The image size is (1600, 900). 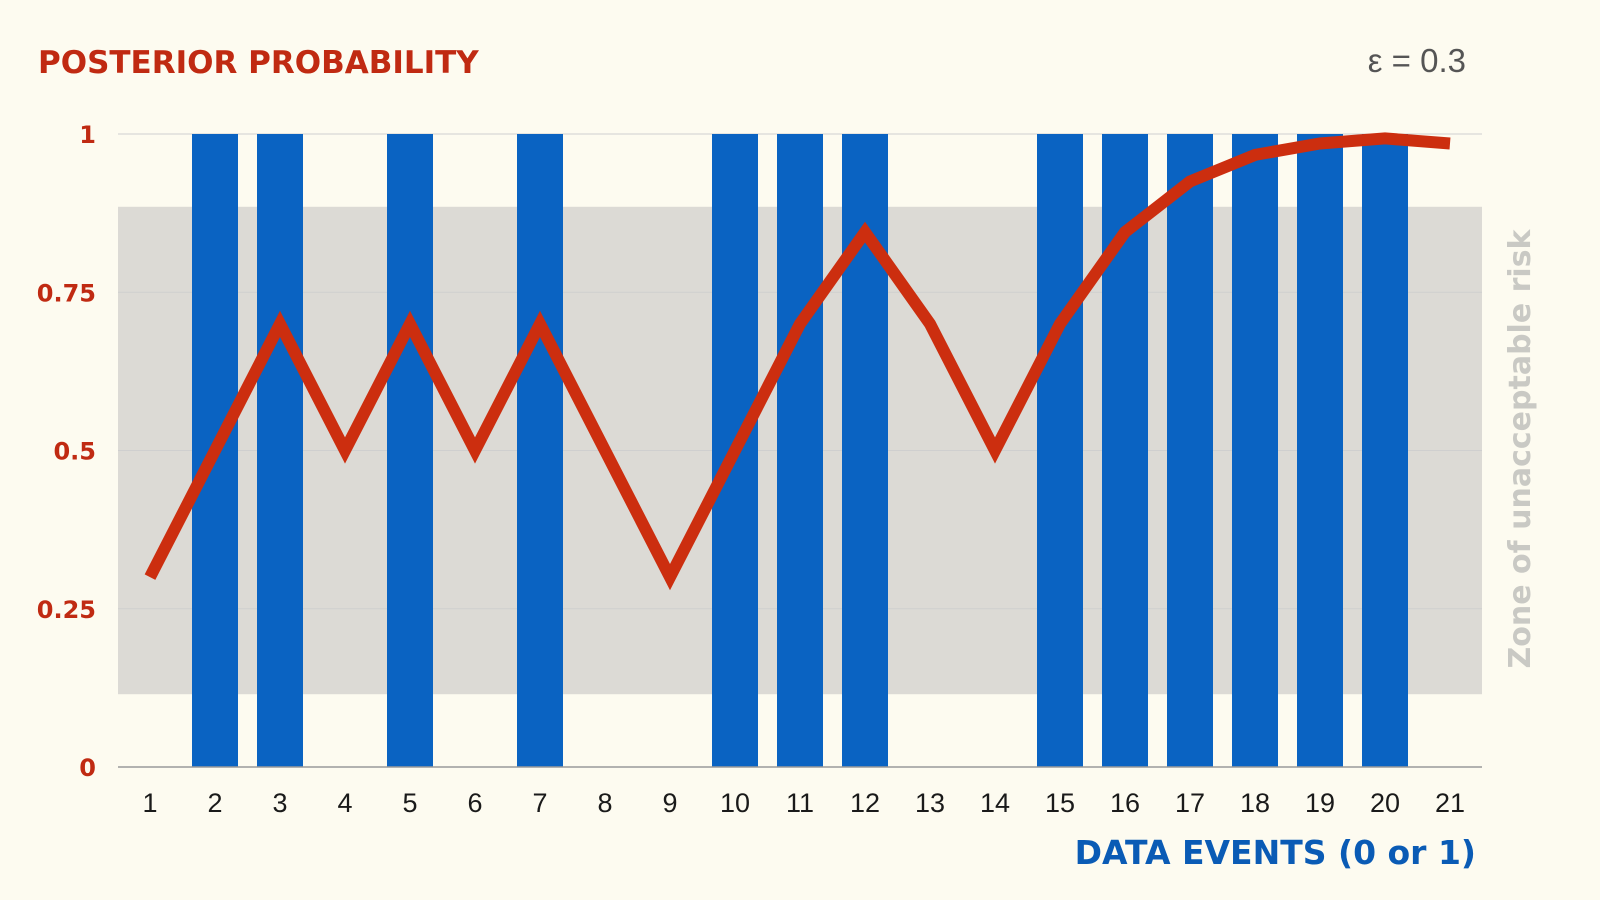 What do you see at coordinates (1060, 803) in the screenshot?
I see `x-tick-label: 15` at bounding box center [1060, 803].